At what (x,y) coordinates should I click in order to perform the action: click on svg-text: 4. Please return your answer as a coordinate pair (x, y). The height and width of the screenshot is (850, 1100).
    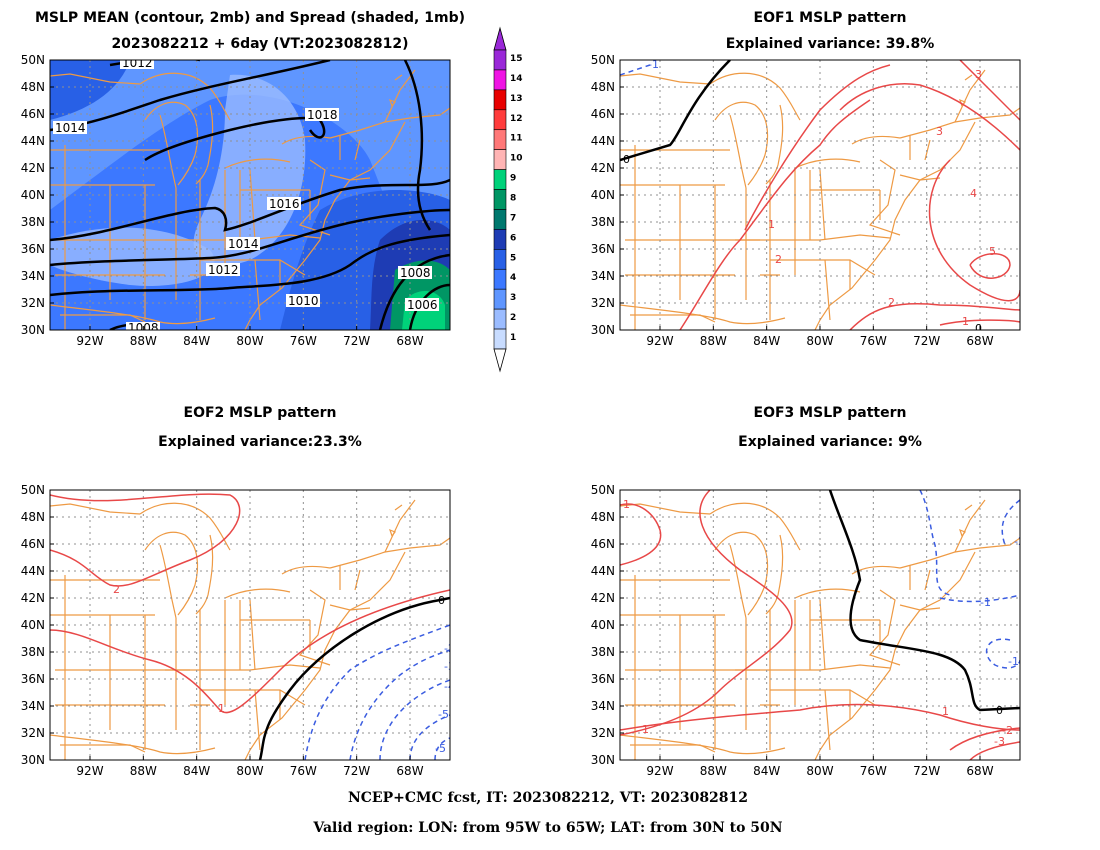
    Looking at the image, I should click on (973, 193).